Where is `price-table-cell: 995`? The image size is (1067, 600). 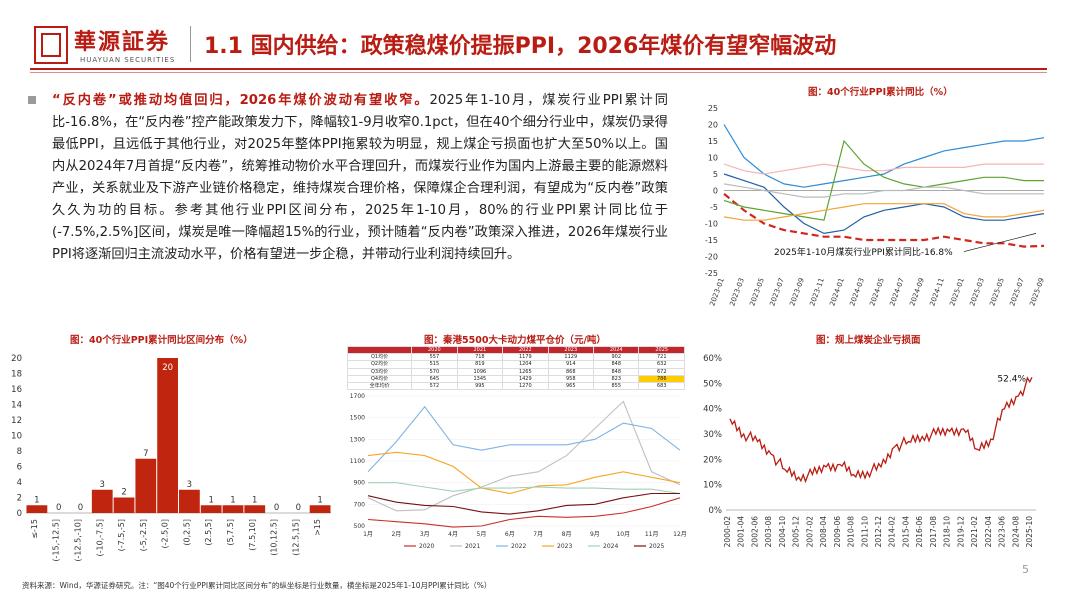 price-table-cell: 995 is located at coordinates (480, 386).